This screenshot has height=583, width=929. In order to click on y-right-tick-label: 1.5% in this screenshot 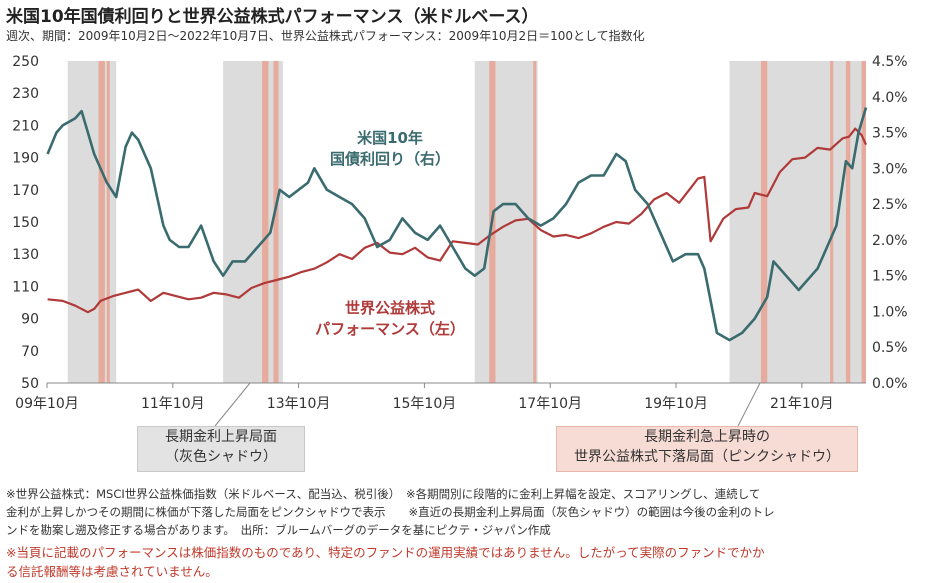, I will do `click(890, 277)`.